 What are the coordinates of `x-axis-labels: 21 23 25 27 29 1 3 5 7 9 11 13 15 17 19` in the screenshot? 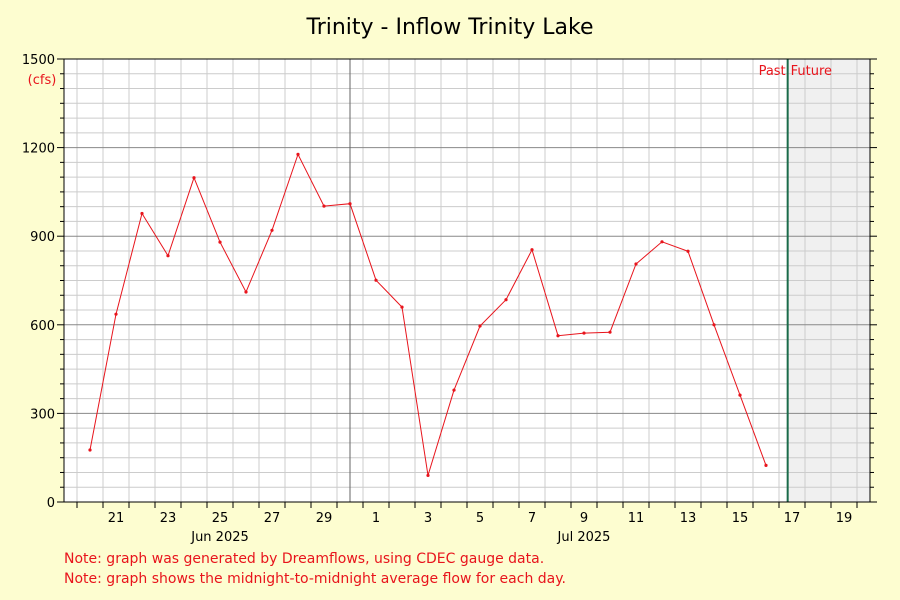 It's located at (480, 518).